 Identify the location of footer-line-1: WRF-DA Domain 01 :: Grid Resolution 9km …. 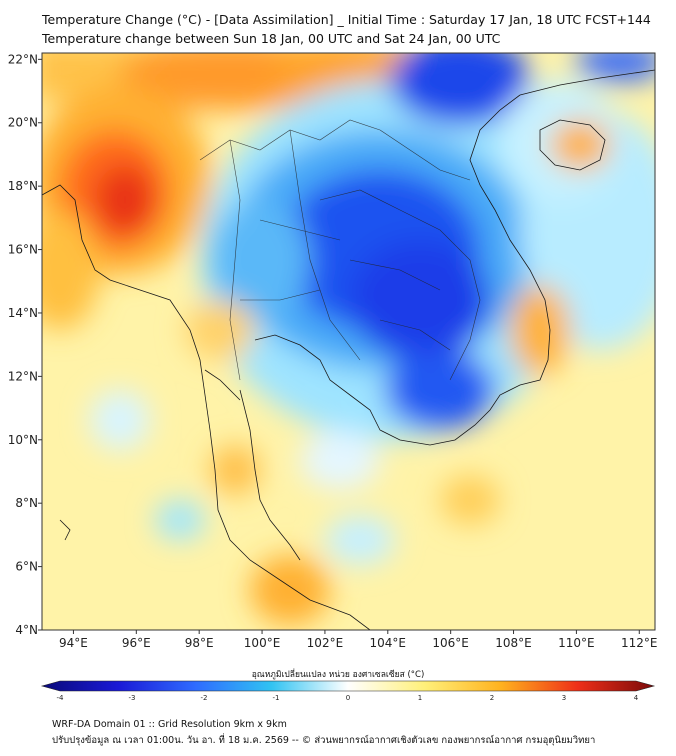
(169, 724).